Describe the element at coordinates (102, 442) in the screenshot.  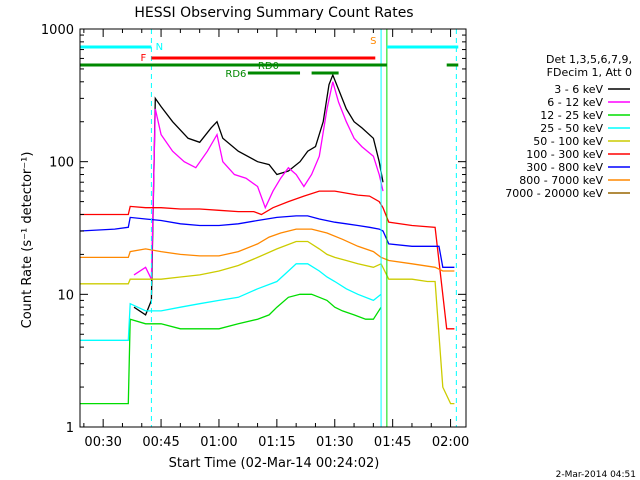
I see `x-tick-label: 00:30` at that location.